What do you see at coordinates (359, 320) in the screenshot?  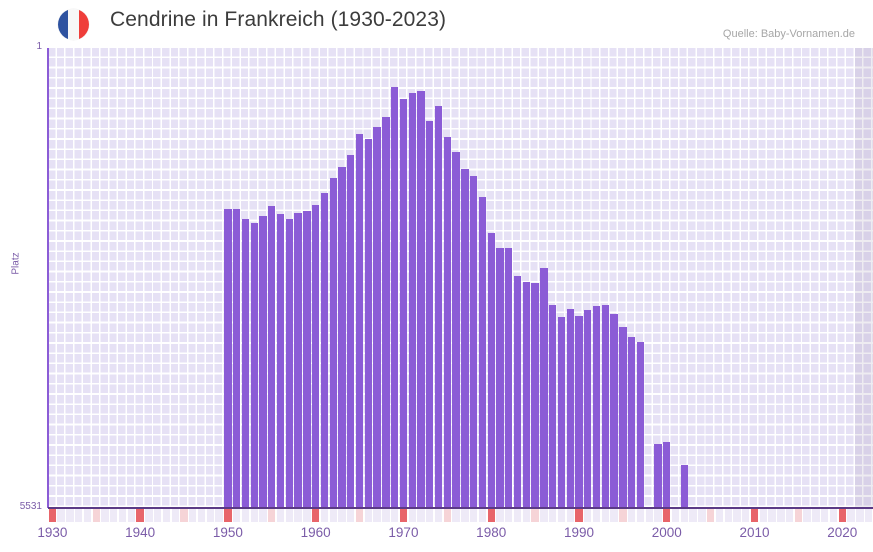 I see `bar-1965` at bounding box center [359, 320].